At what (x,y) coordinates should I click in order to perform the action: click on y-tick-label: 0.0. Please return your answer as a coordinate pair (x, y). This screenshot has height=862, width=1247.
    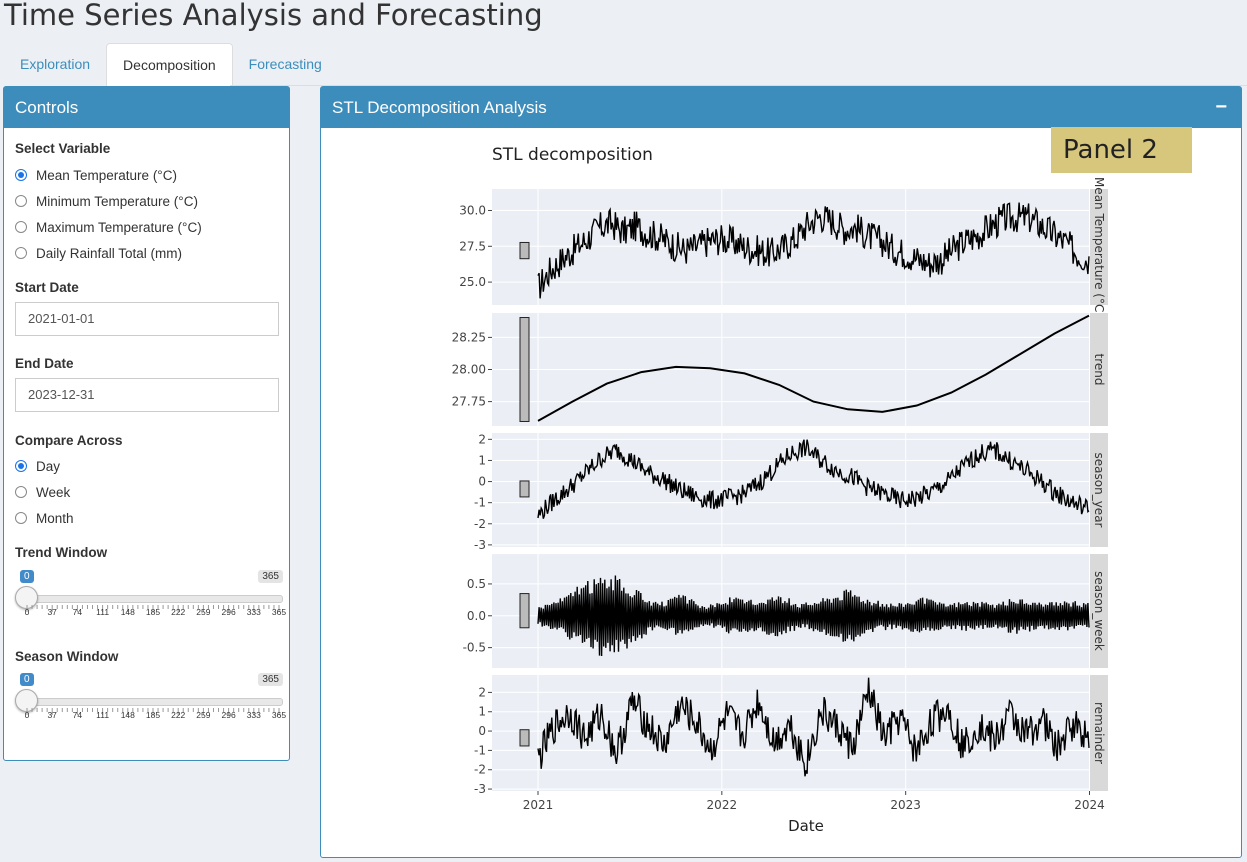
    Looking at the image, I should click on (476, 616).